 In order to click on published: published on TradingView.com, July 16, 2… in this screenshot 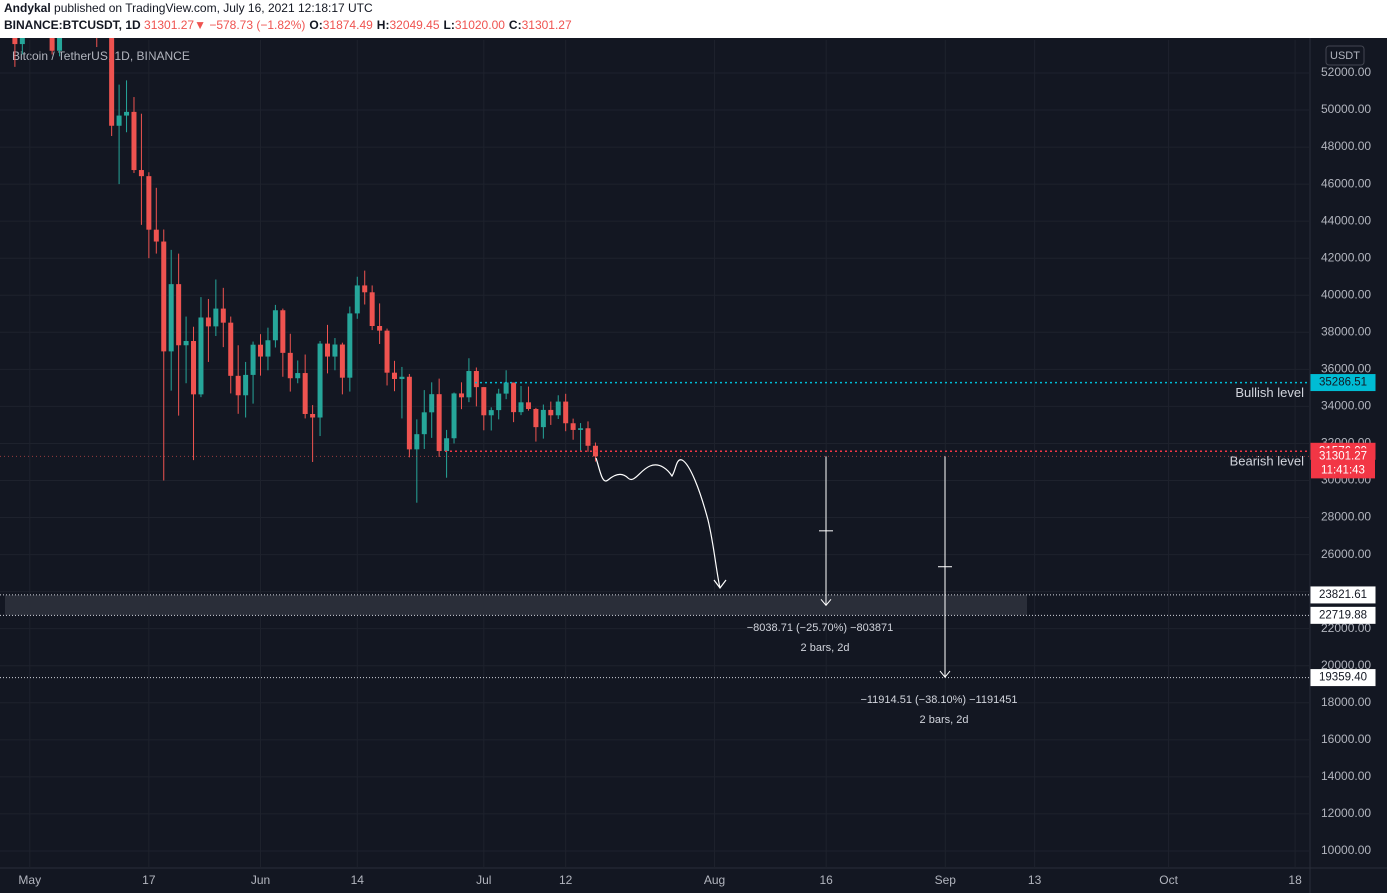, I will do `click(213, 8)`.